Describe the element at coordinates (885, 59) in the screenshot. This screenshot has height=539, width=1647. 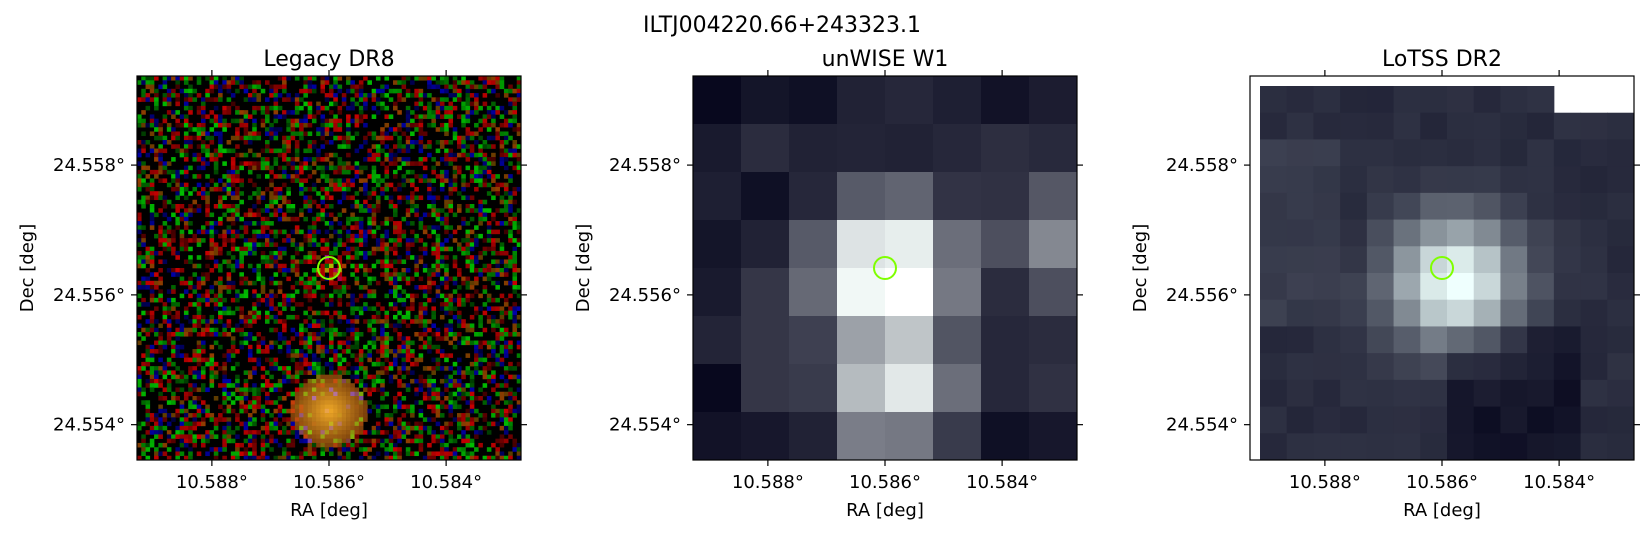
I see `panel-title: unWISE W1` at that location.